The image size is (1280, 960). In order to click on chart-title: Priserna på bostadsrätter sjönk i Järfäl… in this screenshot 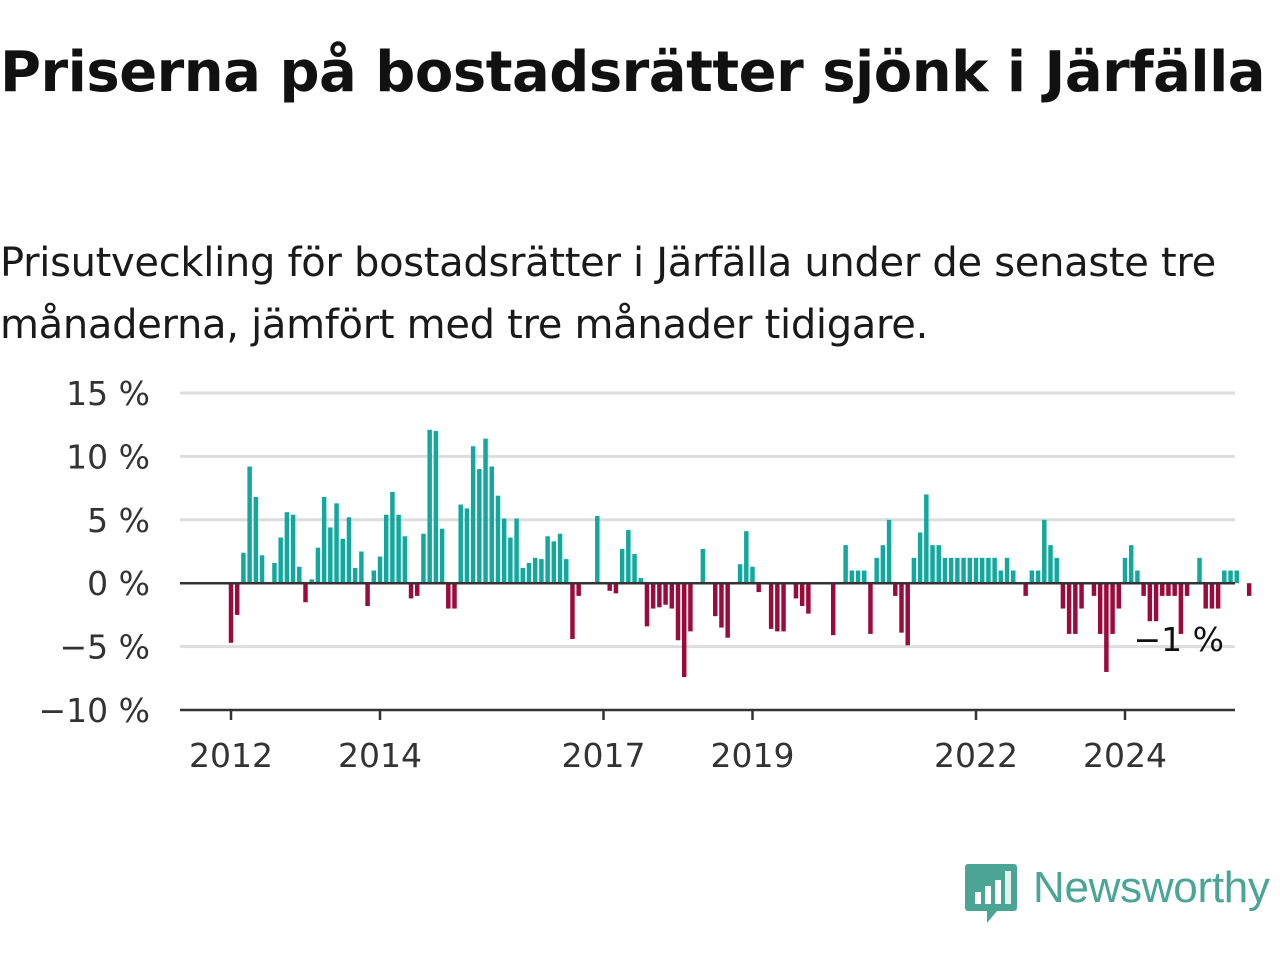, I will do `click(633, 72)`.